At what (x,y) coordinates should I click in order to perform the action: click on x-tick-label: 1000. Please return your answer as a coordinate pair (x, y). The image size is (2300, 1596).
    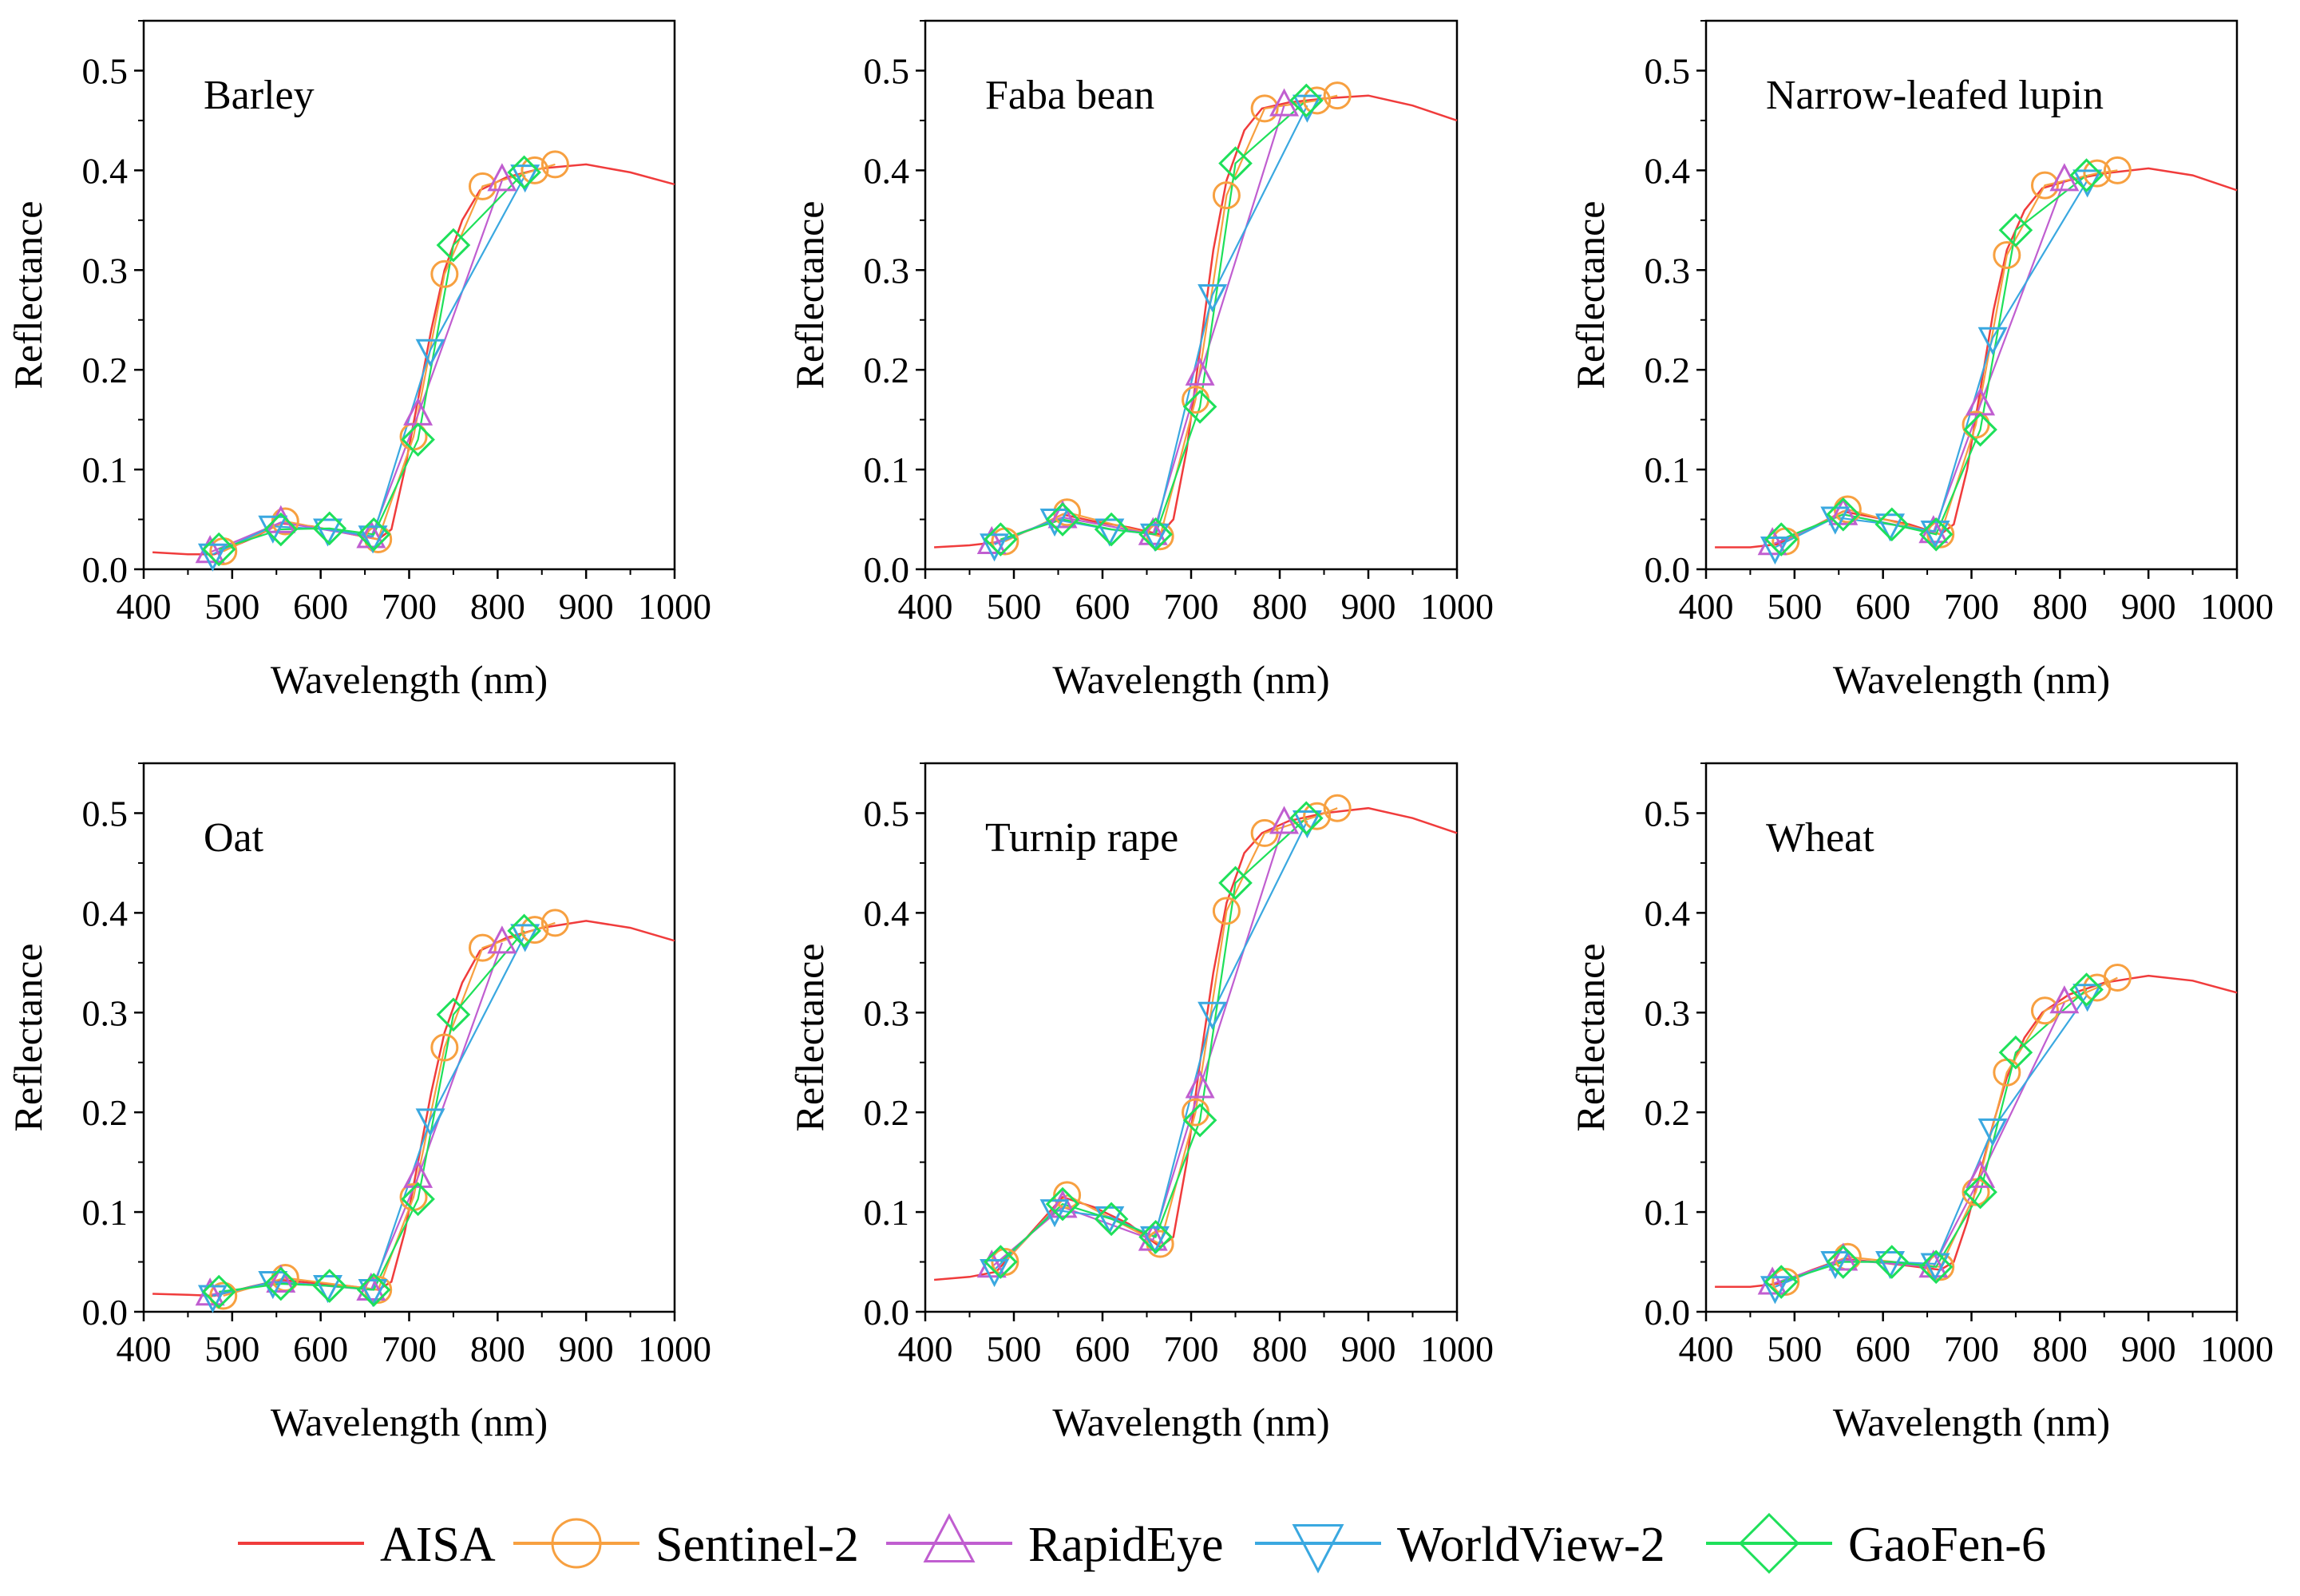
    Looking at the image, I should click on (674, 1349).